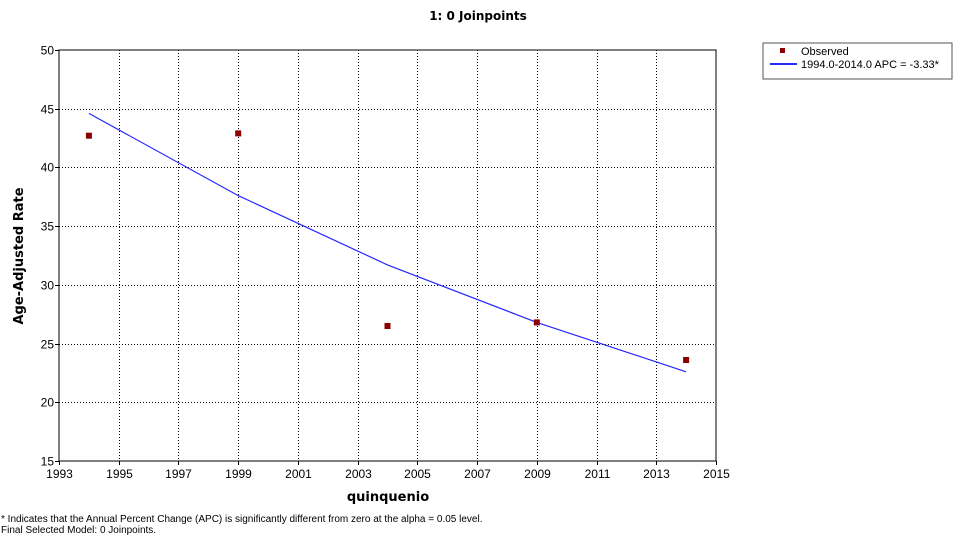  I want to click on x-axis-title: quinquenio, so click(388, 497).